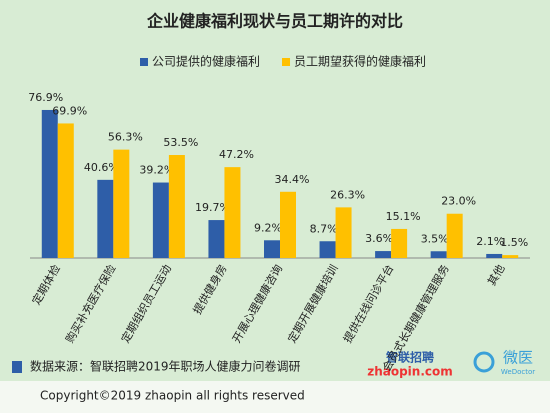 This screenshot has width=550, height=413. What do you see at coordinates (379, 238) in the screenshot?
I see `data-label: 3.6%` at bounding box center [379, 238].